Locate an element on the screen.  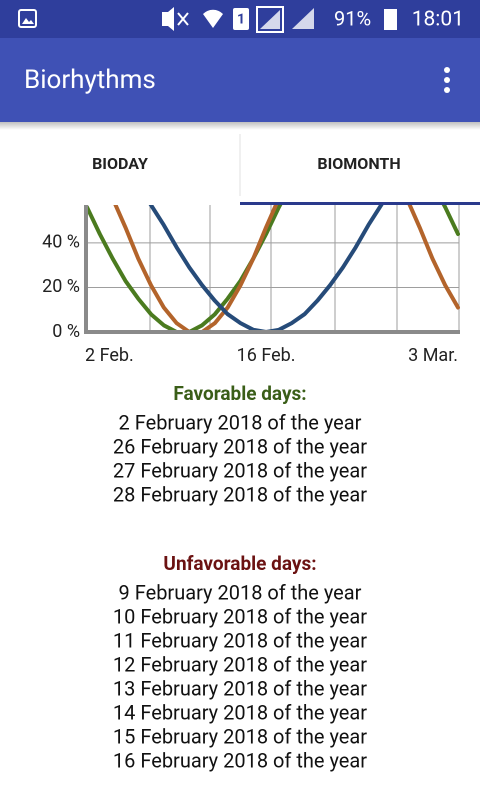
overflow-menu is located at coordinates (447, 80).